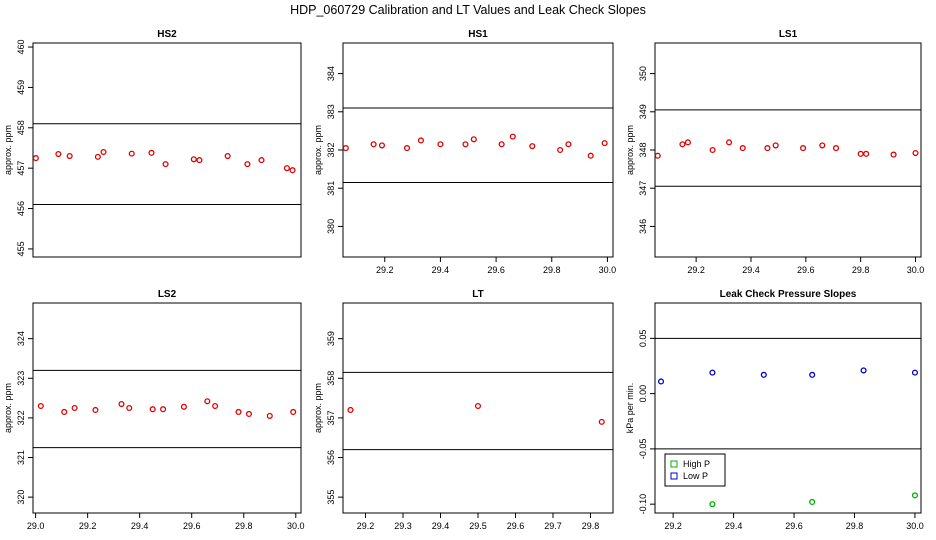  I want to click on panel-lt-title: LT, so click(477, 294).